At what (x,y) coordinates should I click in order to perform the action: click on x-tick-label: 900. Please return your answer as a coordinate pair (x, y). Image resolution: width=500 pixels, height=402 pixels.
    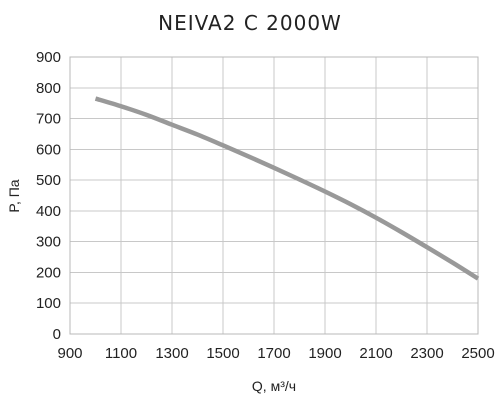
    Looking at the image, I should click on (69, 353).